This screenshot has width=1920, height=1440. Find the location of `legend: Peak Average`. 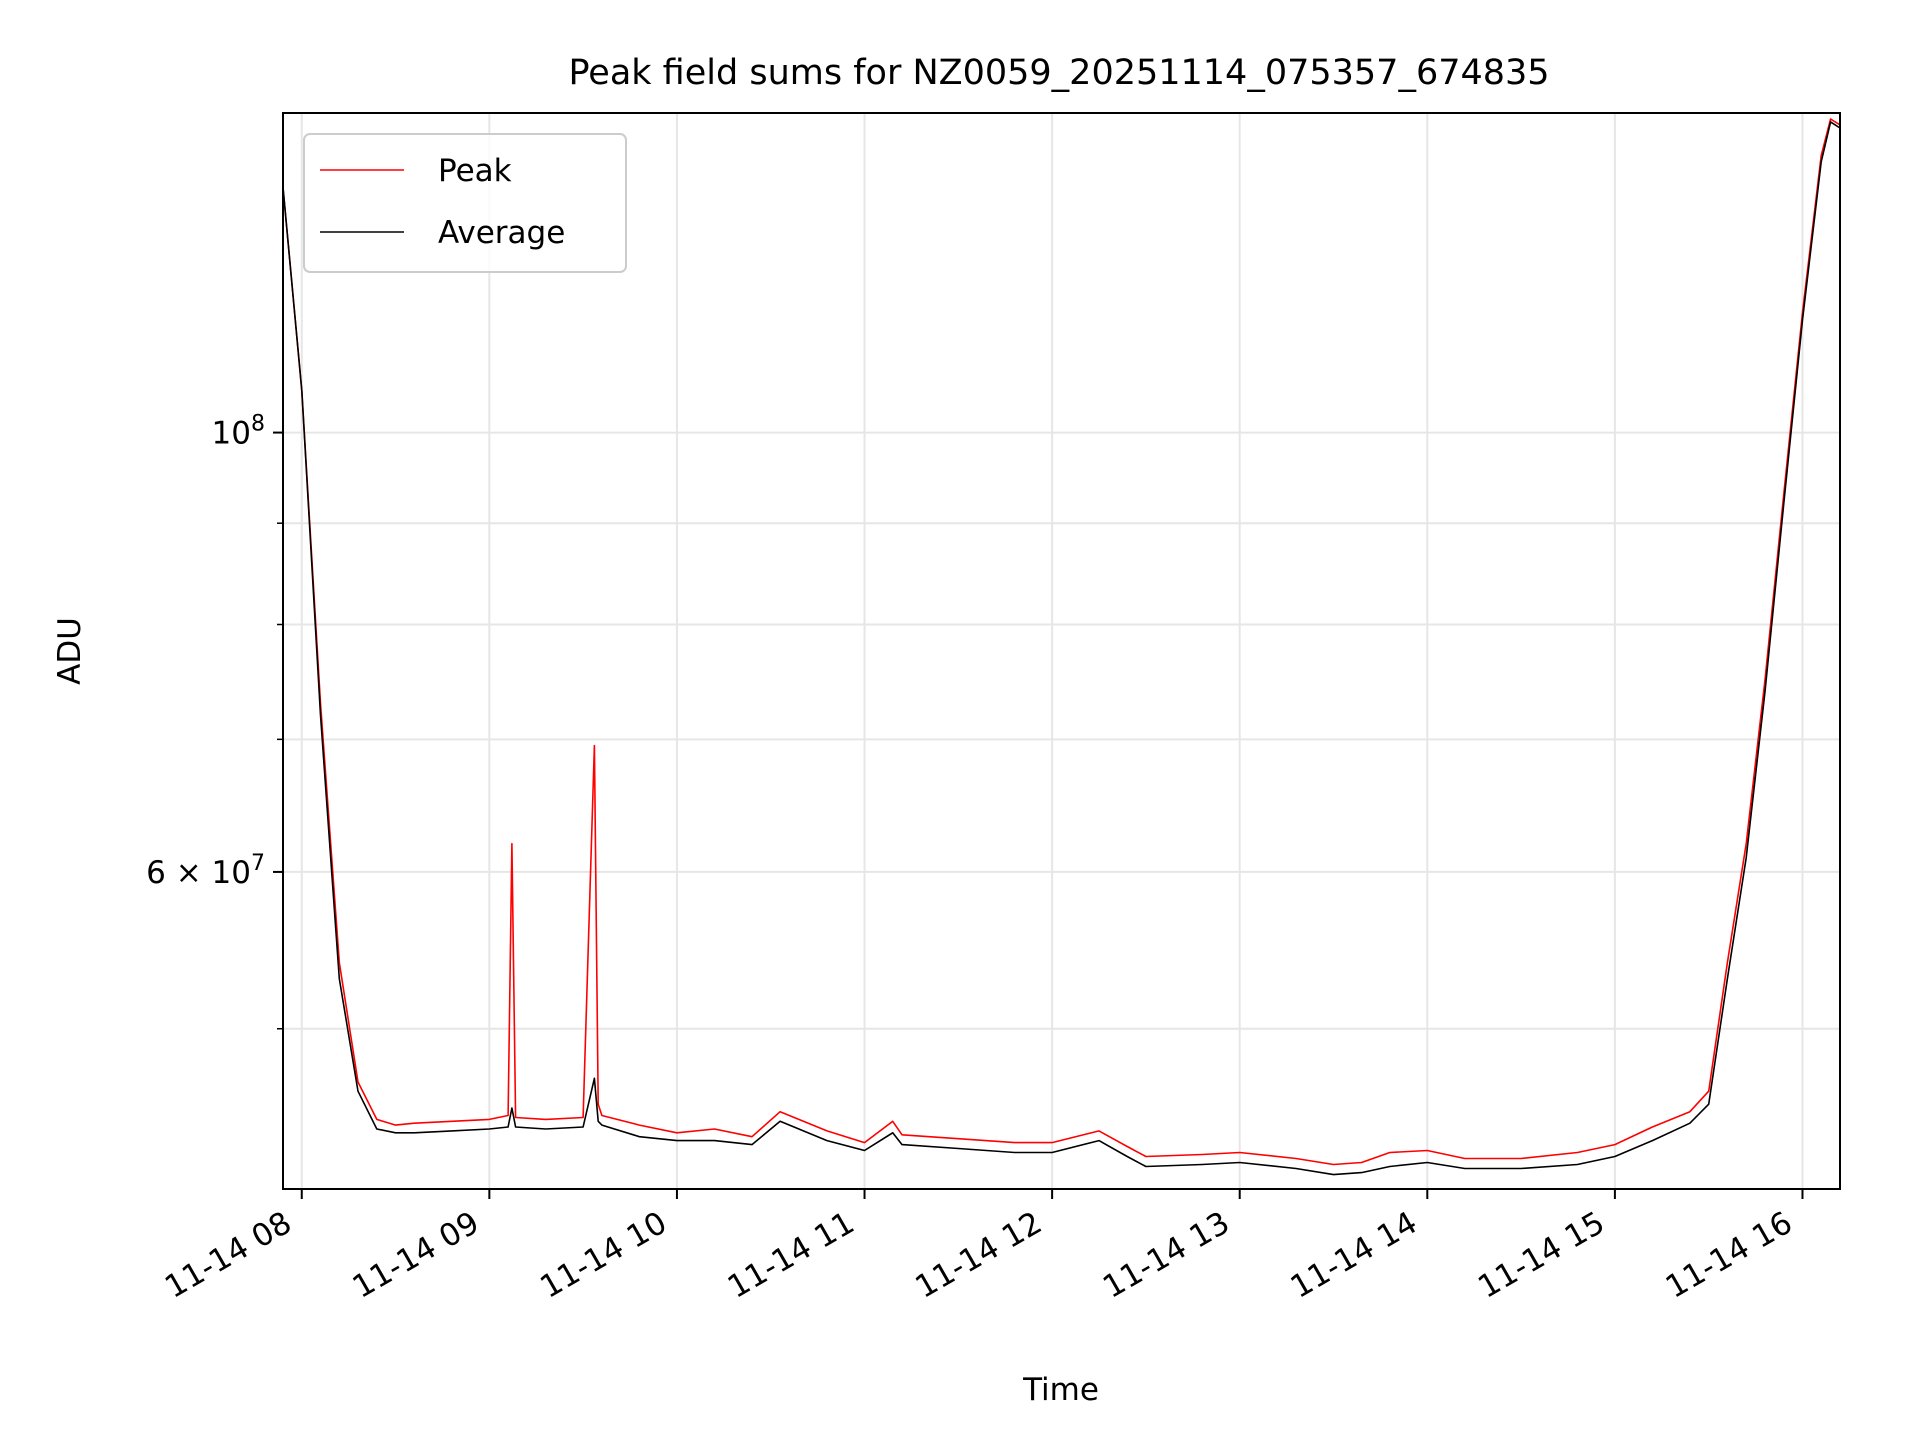

legend: Peak Average is located at coordinates (465, 203).